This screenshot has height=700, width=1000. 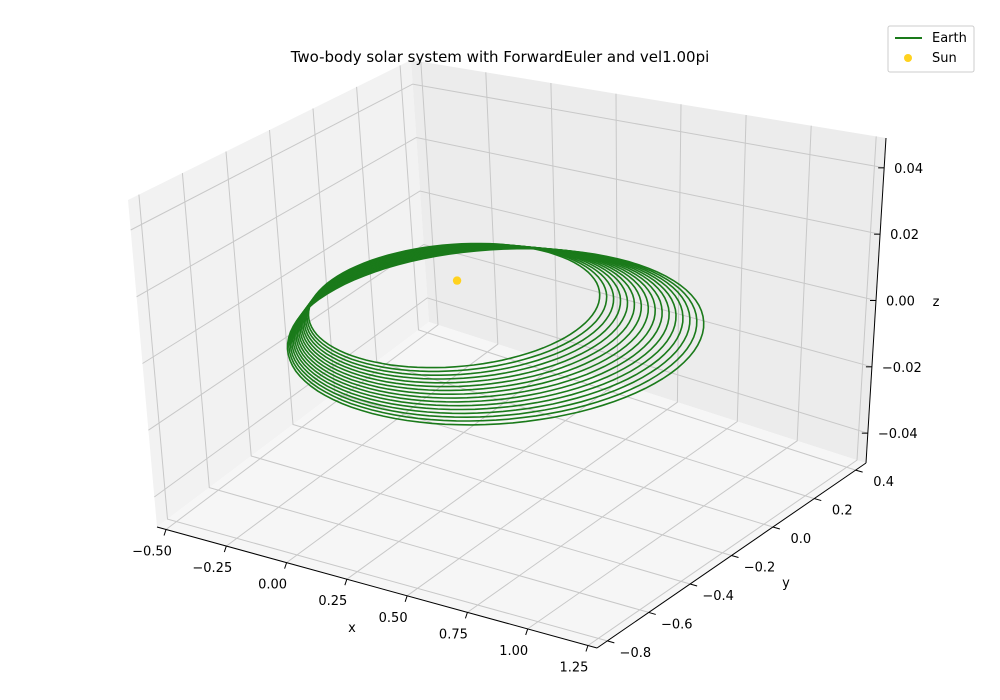 What do you see at coordinates (949, 38) in the screenshot?
I see `legend-earth-label: Earth` at bounding box center [949, 38].